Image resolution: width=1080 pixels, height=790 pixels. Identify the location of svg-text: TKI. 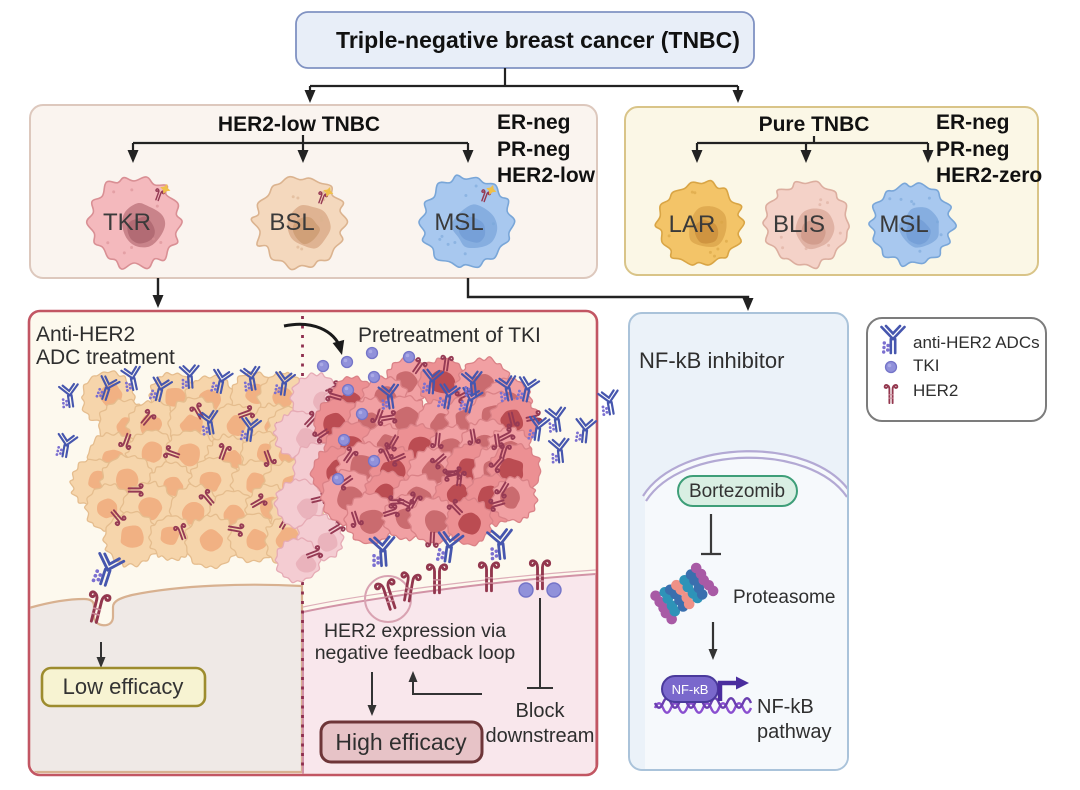
(926, 365).